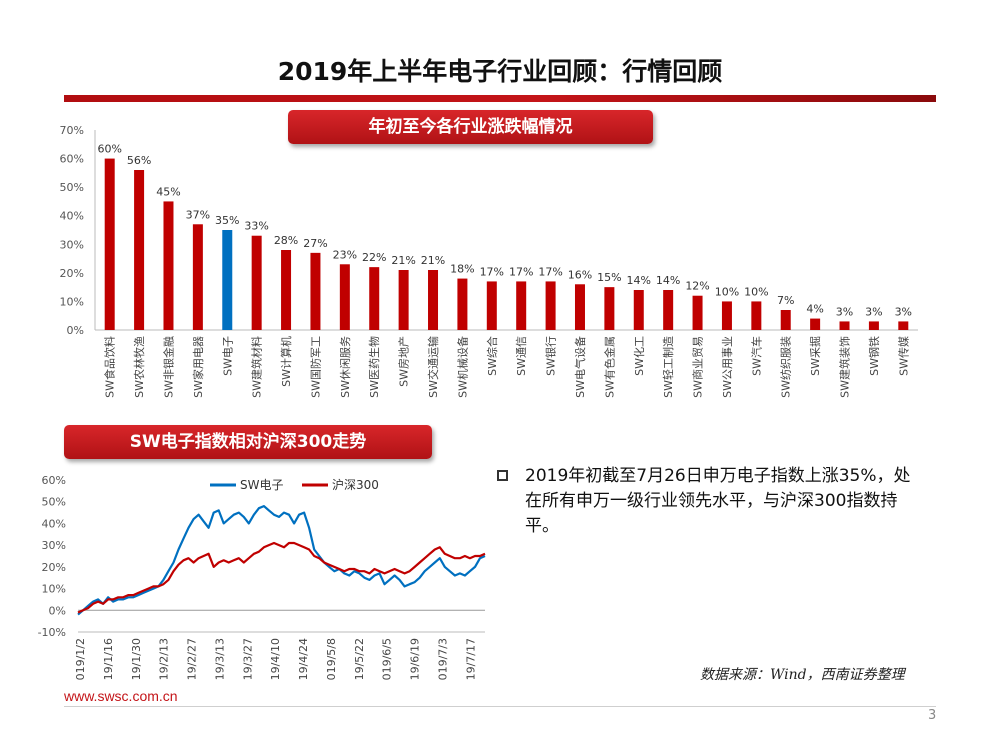 Image resolution: width=1000 pixels, height=750 pixels. What do you see at coordinates (359, 659) in the screenshot?
I see `x-tick-label: 2019/5/22` at bounding box center [359, 659].